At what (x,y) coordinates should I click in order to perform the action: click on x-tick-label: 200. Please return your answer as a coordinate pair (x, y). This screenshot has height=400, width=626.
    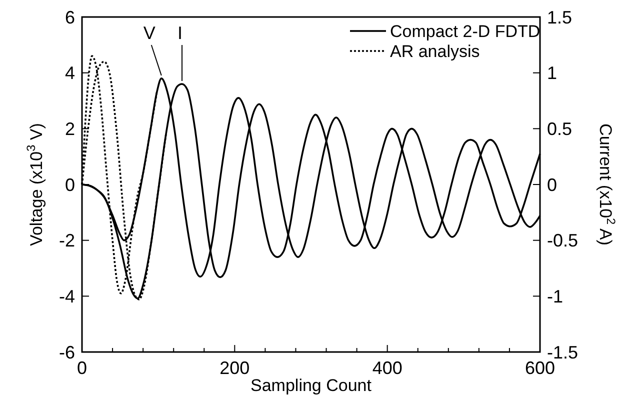
    Looking at the image, I should click on (235, 368).